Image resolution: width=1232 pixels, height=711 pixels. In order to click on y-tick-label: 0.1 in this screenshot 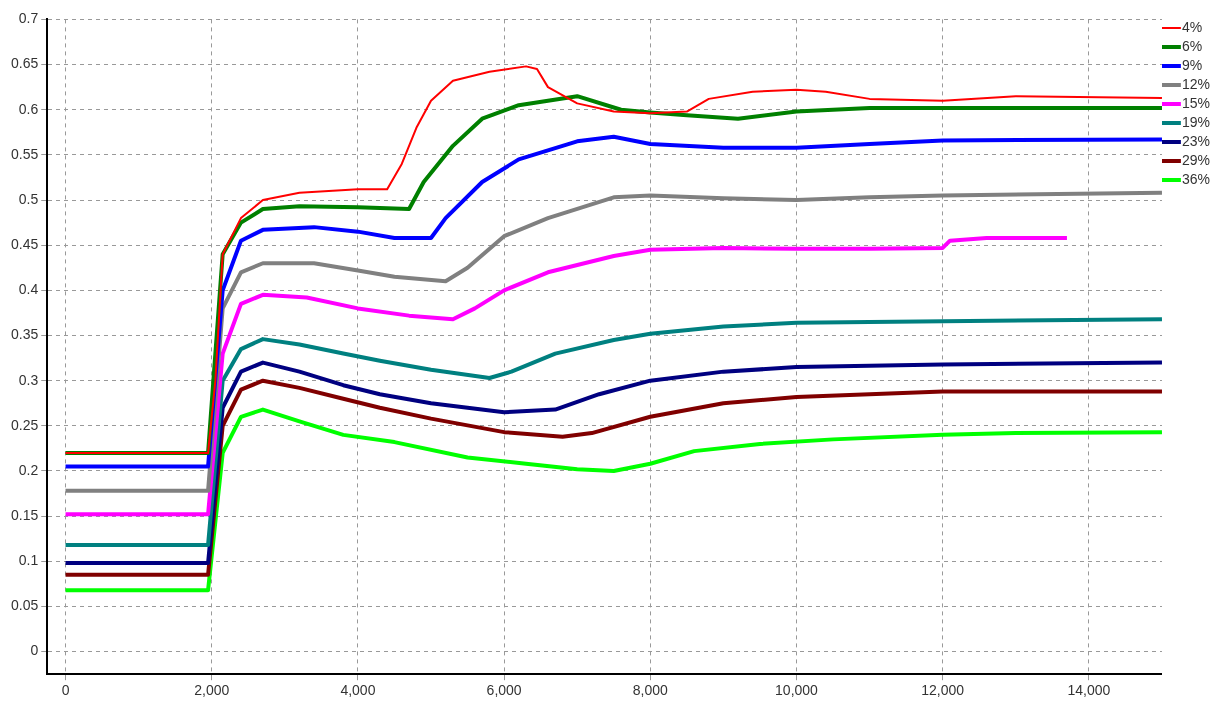, I will do `click(28, 560)`.